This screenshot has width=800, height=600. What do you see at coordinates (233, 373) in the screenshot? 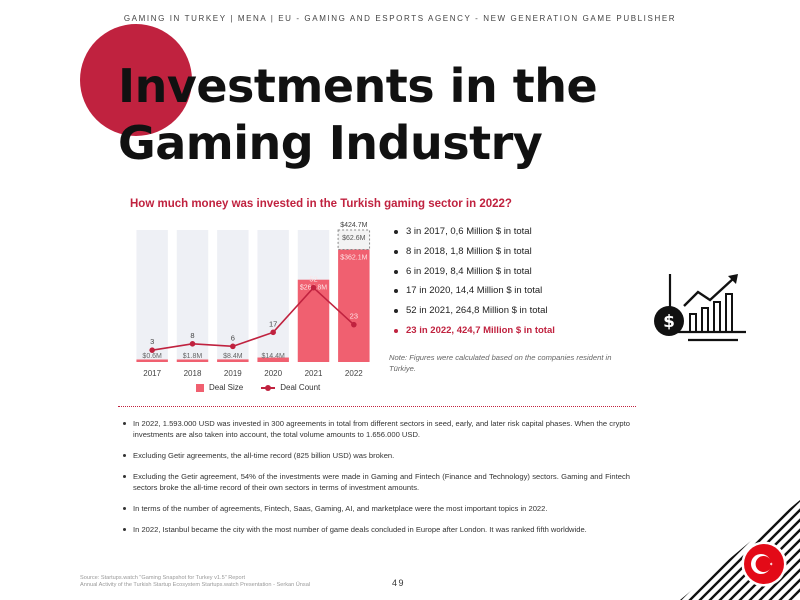
I see `x-axis-tick-label: 2019` at bounding box center [233, 373].